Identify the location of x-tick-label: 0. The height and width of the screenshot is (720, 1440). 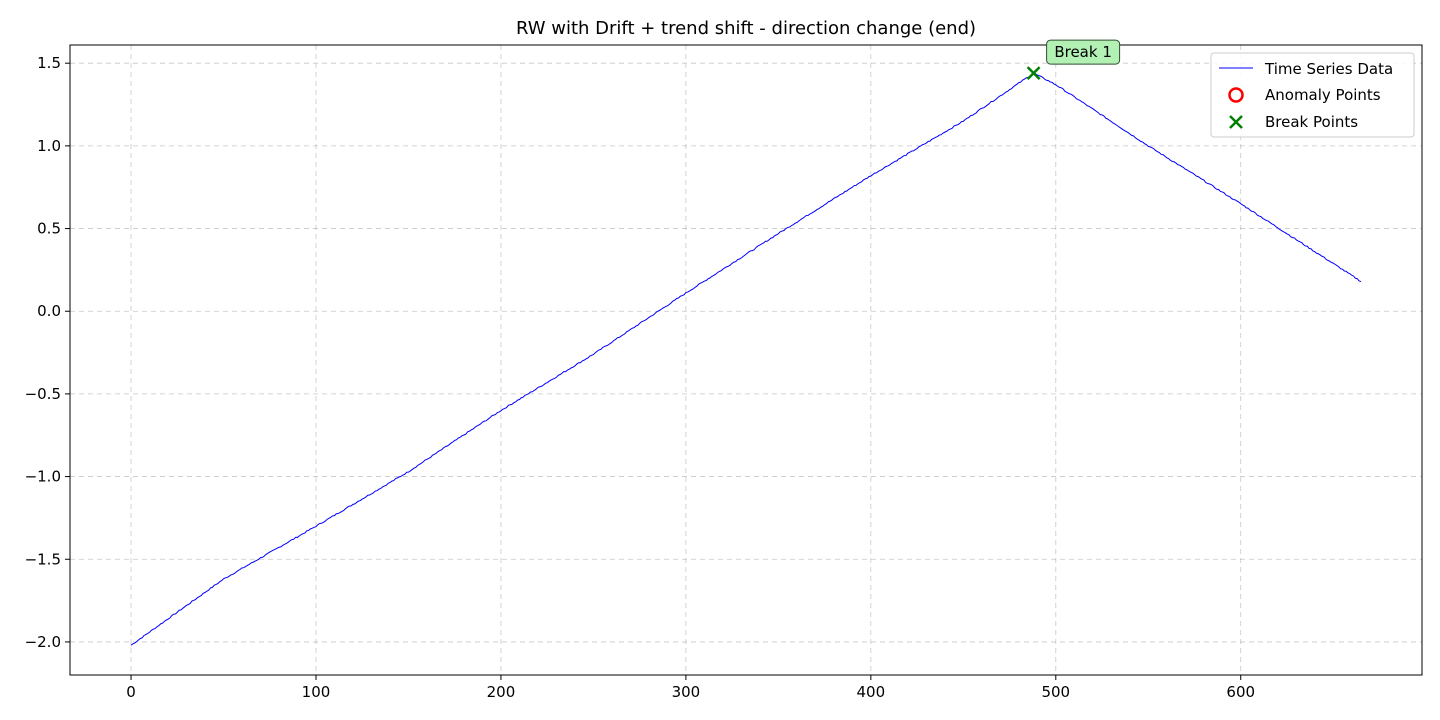
(131, 692).